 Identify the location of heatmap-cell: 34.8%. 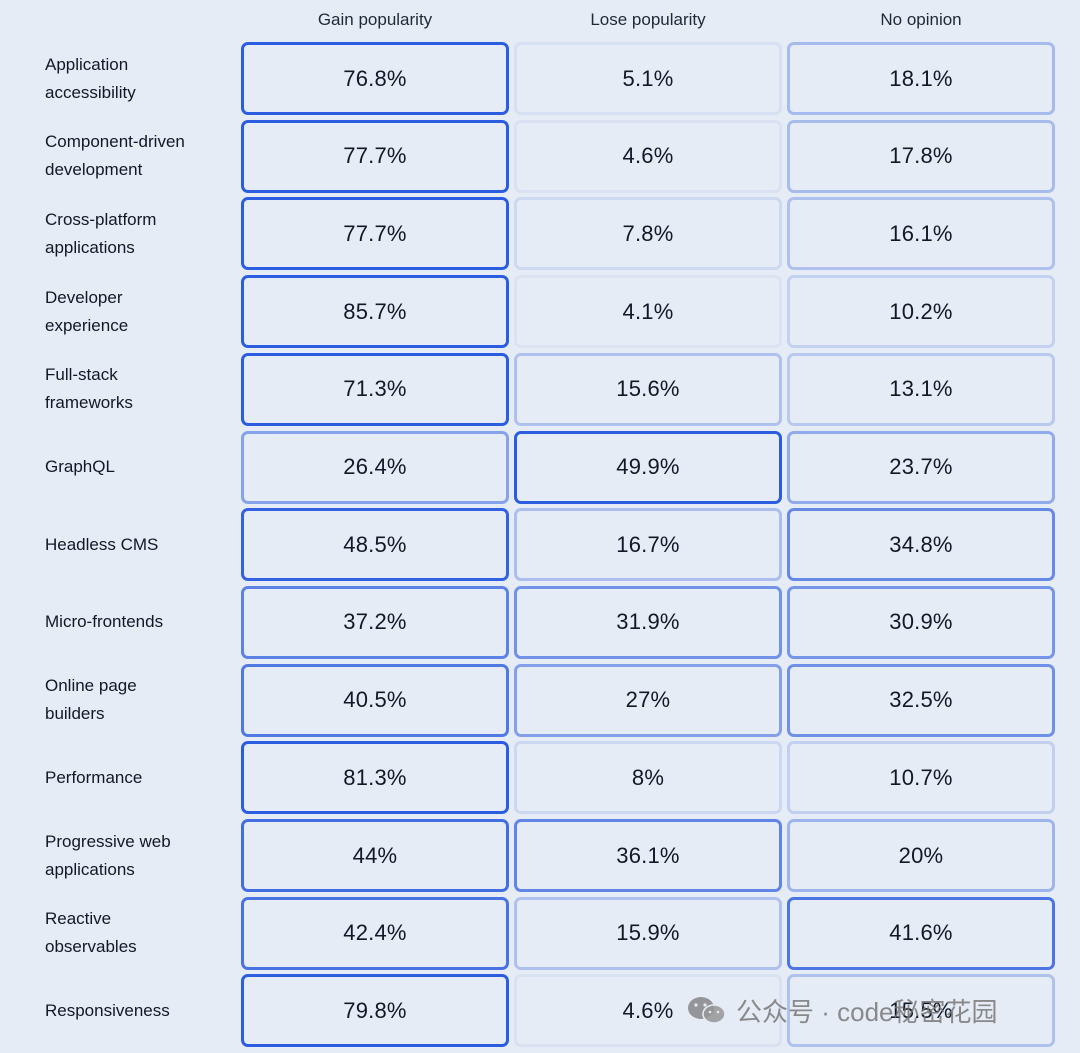
(921, 545).